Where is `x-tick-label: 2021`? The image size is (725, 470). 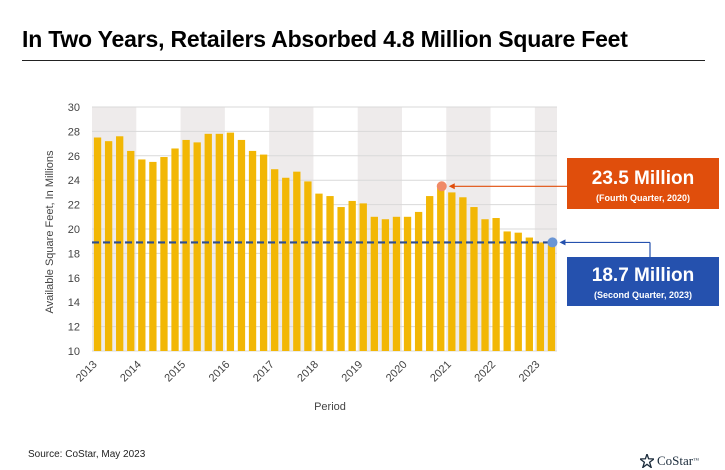 x-tick-label: 2021 is located at coordinates (441, 372).